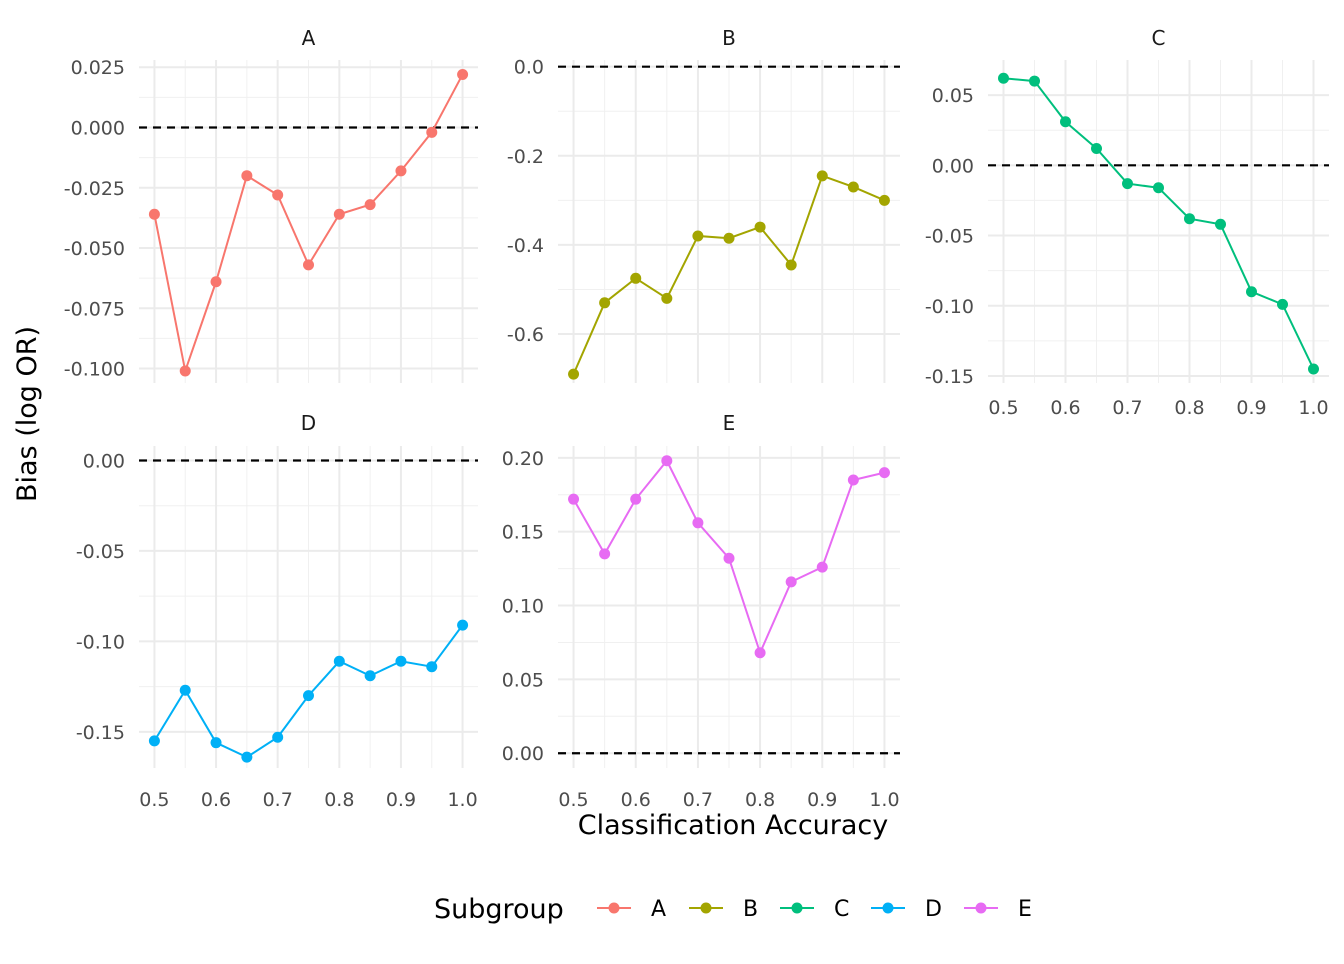 This screenshot has width=1344, height=964. Describe the element at coordinates (100, 733) in the screenshot. I see `y-tick-label: -0.15` at that location.